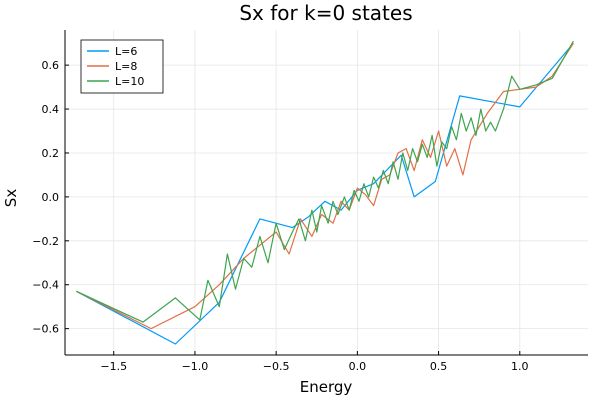  Describe the element at coordinates (126, 66) in the screenshot. I see `legend-label: L=8` at that location.